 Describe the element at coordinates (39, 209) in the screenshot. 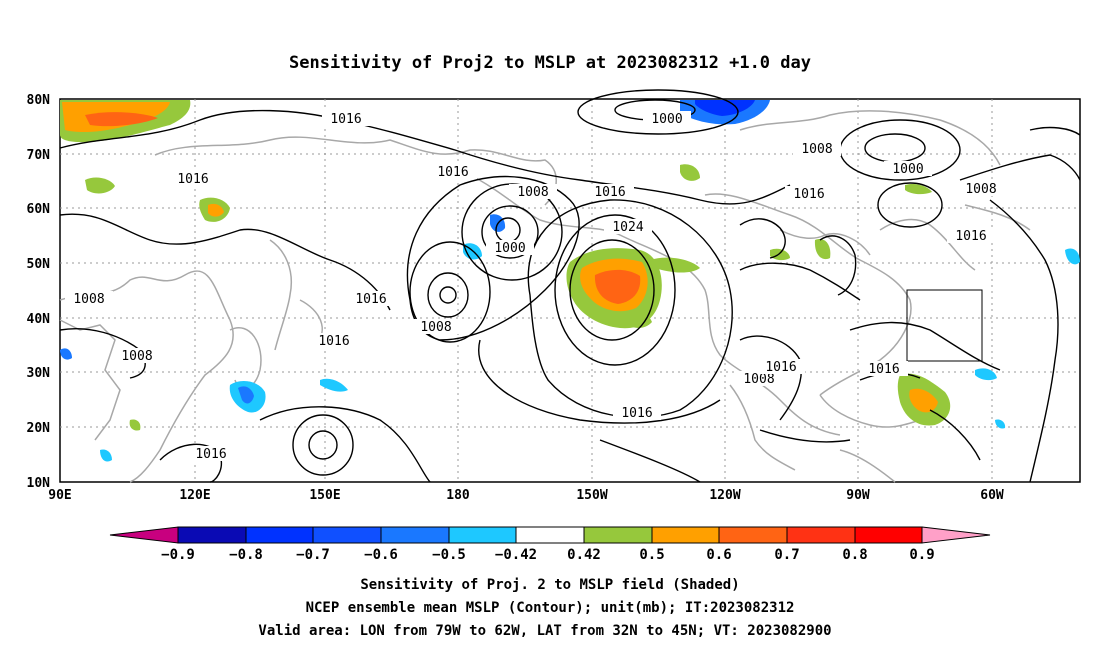

I see `lat-label-60n: 60N` at that location.